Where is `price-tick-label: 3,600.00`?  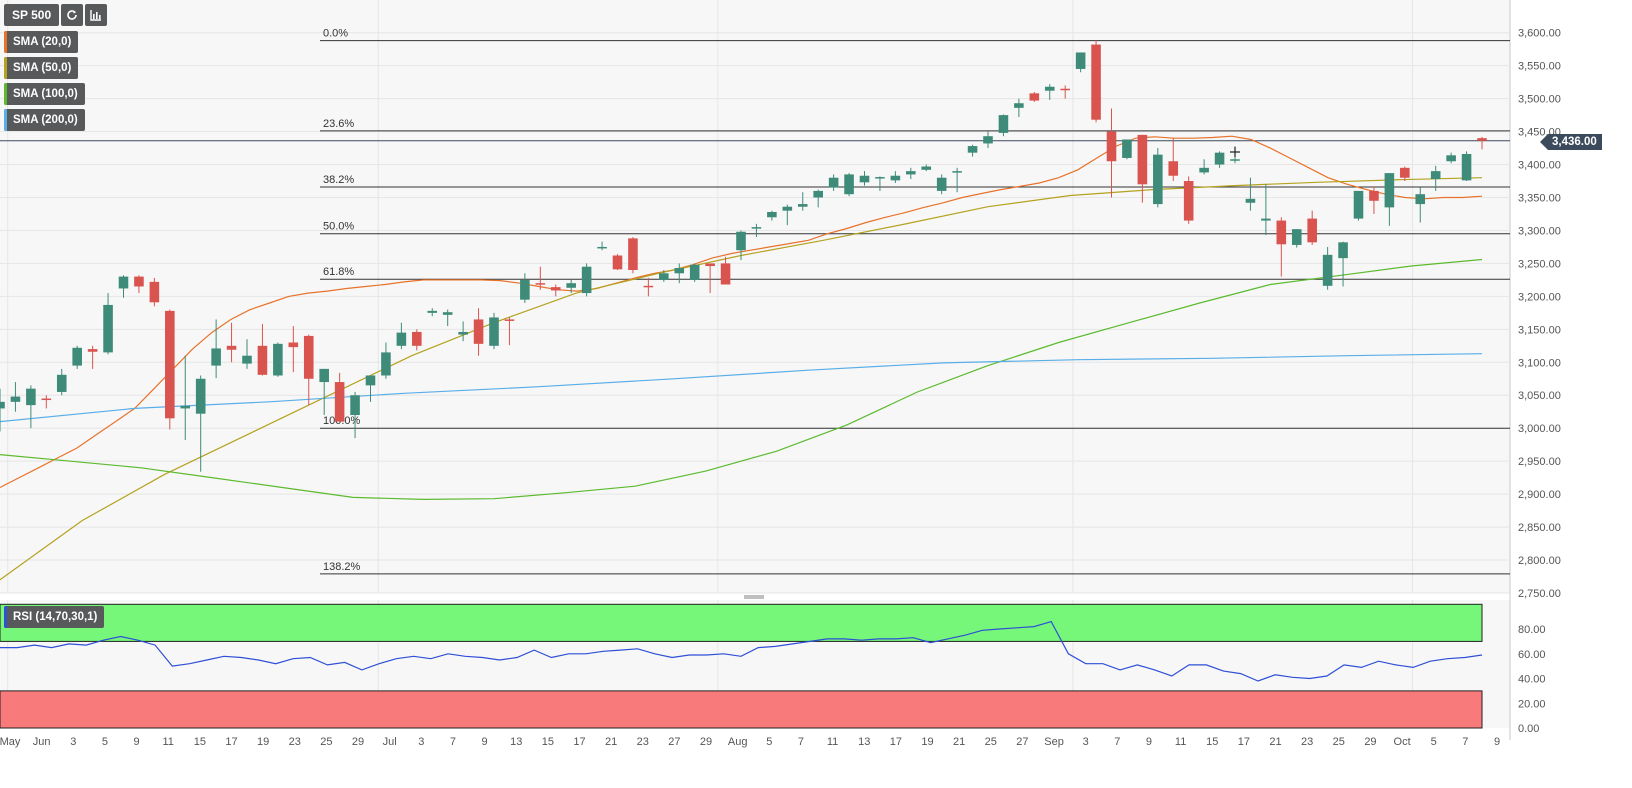 price-tick-label: 3,600.00 is located at coordinates (1539, 34).